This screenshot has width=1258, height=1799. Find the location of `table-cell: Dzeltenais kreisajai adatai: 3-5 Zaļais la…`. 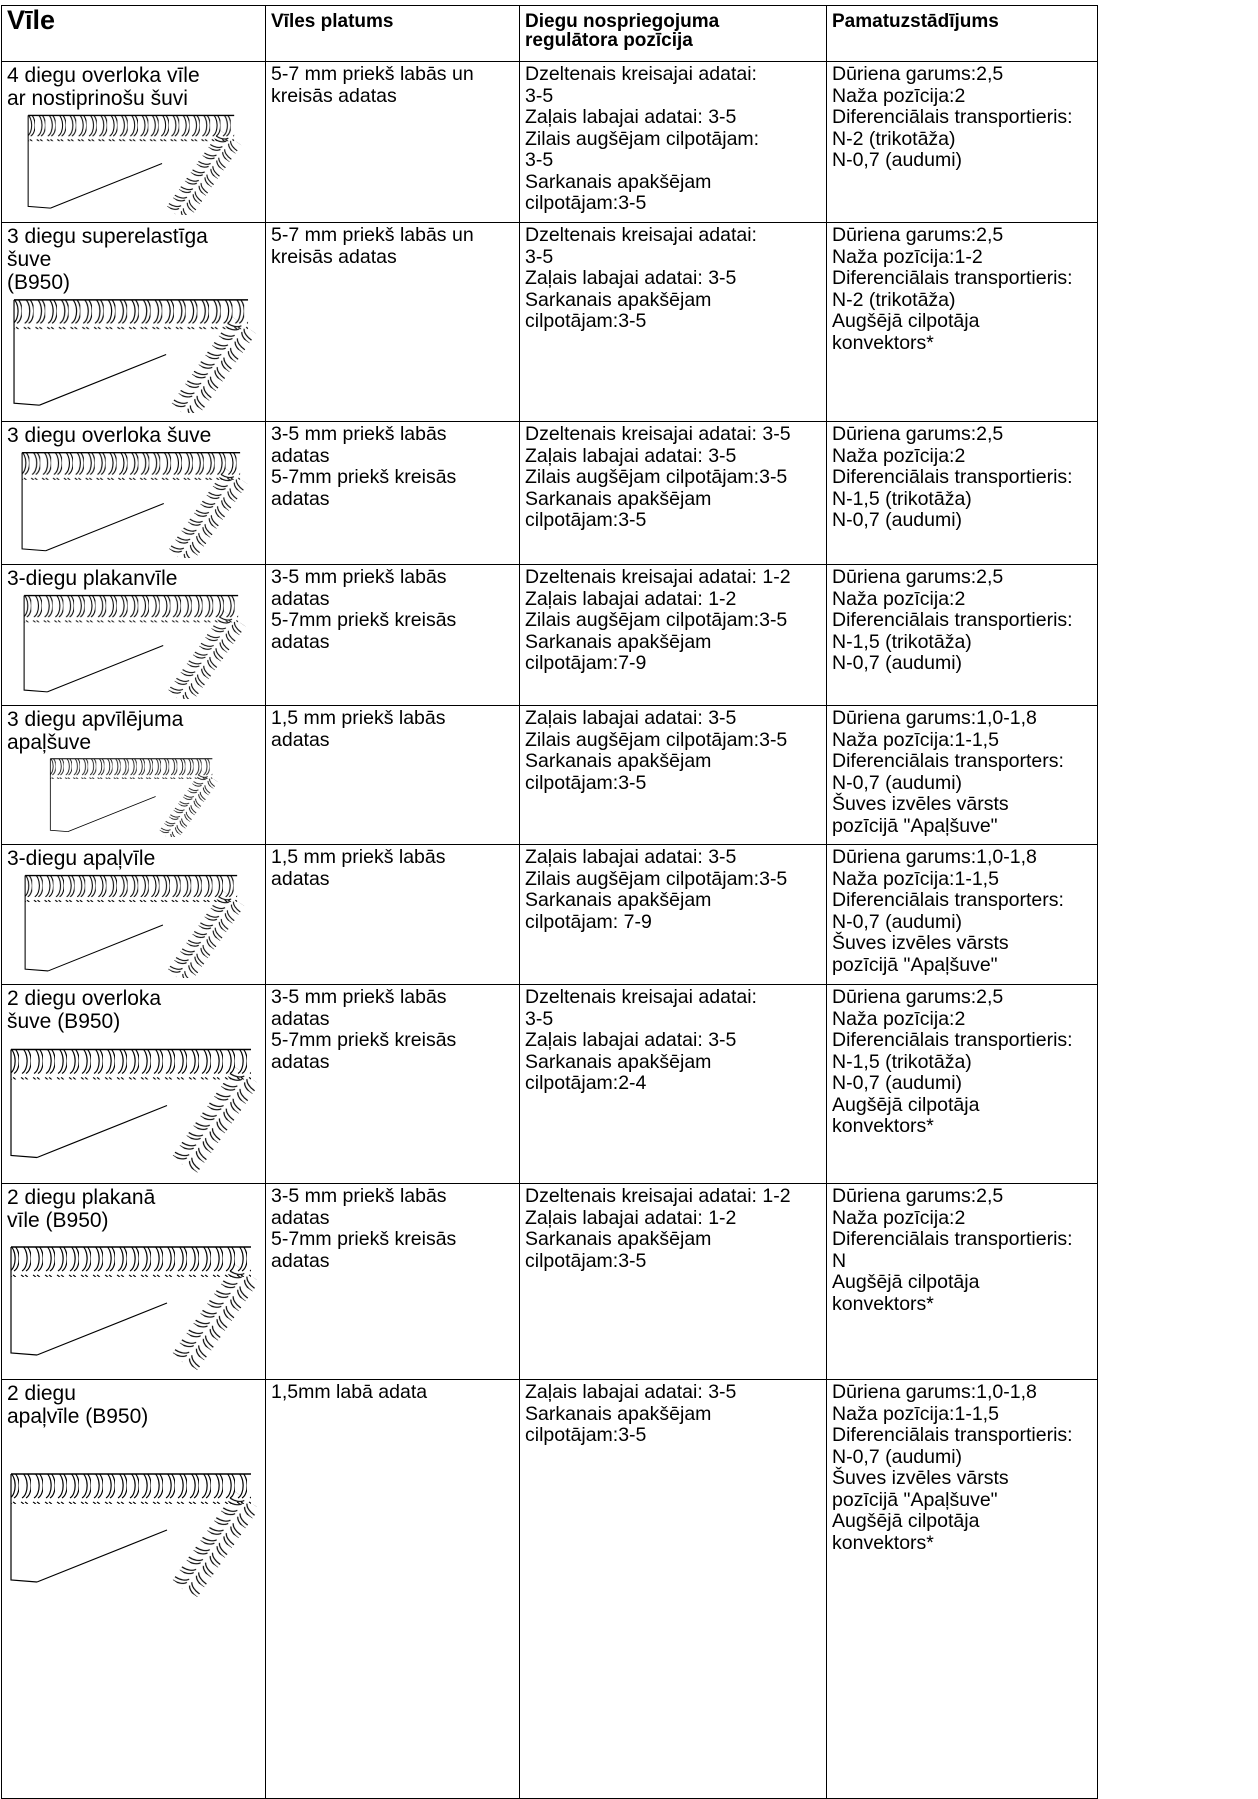

table-cell: Dzeltenais kreisajai adatai: 3-5 Zaļais la… is located at coordinates (673, 1084).